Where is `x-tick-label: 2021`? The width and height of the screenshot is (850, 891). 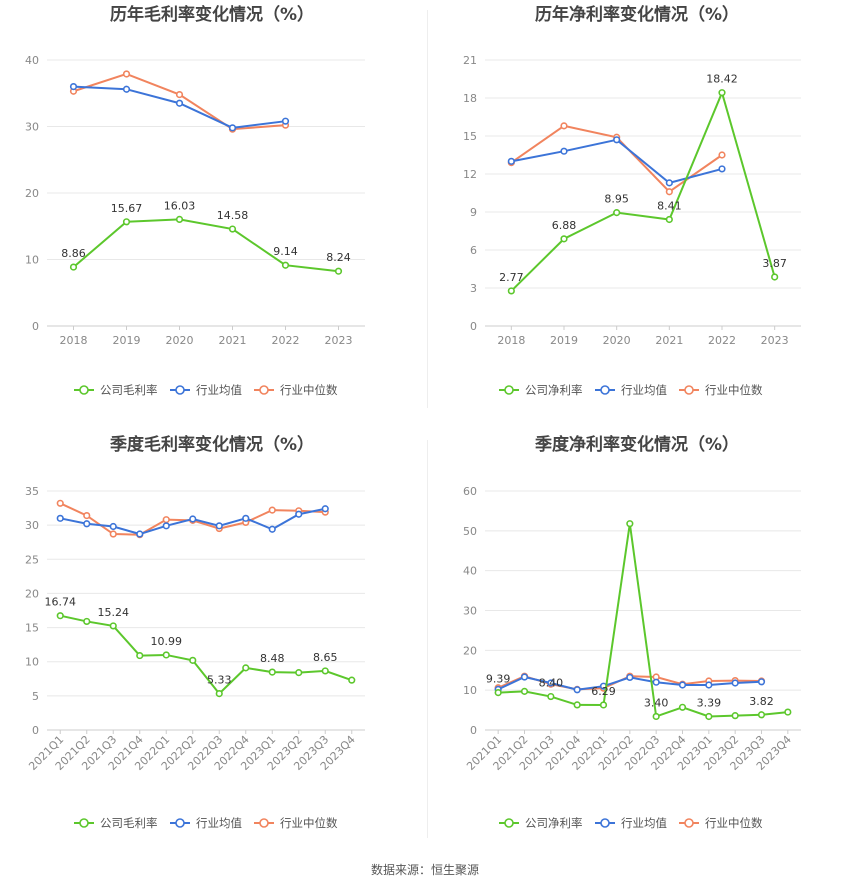 x-tick-label: 2021 is located at coordinates (233, 340).